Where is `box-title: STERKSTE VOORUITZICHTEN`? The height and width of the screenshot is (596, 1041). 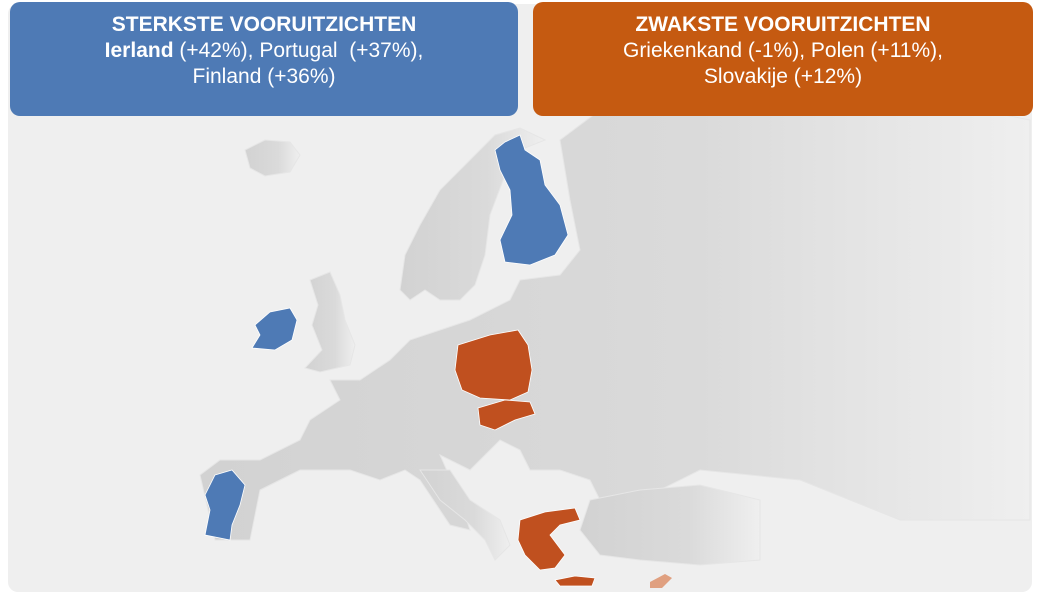 box-title: STERKSTE VOORUITZICHTEN is located at coordinates (264, 24).